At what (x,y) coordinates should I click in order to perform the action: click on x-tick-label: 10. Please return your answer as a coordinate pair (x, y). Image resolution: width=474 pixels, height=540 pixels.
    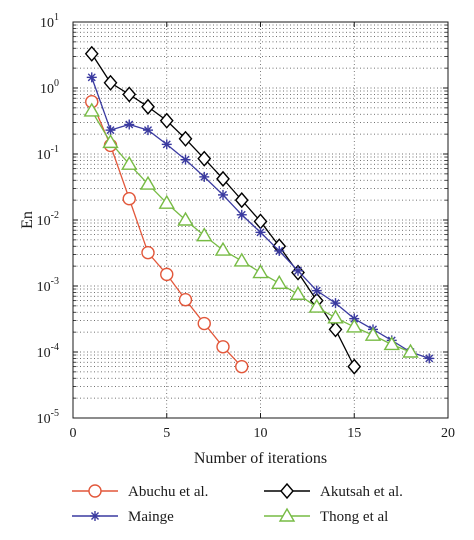
    Looking at the image, I should click on (261, 433).